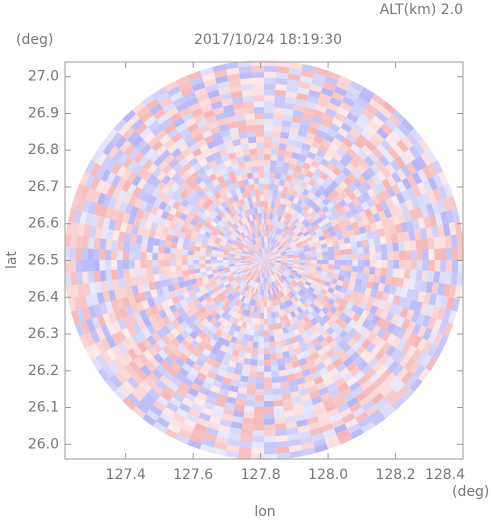 This screenshot has width=491, height=521. Describe the element at coordinates (395, 475) in the screenshot. I see `x-tick-label: 128.2` at that location.